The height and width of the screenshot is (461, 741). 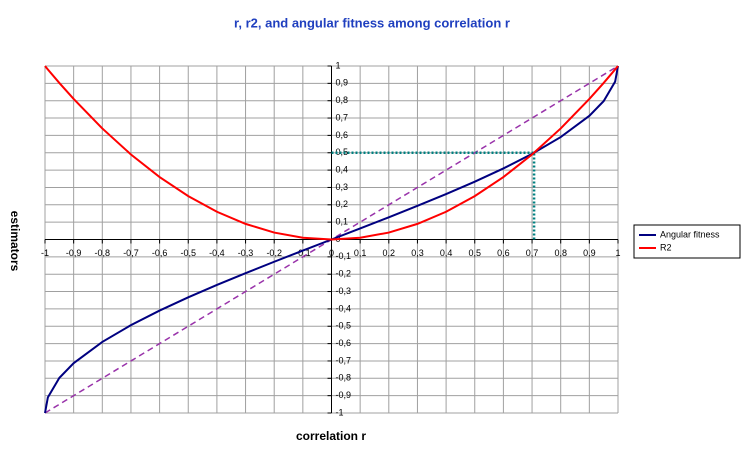 What do you see at coordinates (331, 253) in the screenshot?
I see `x-tick-label: 0` at bounding box center [331, 253].